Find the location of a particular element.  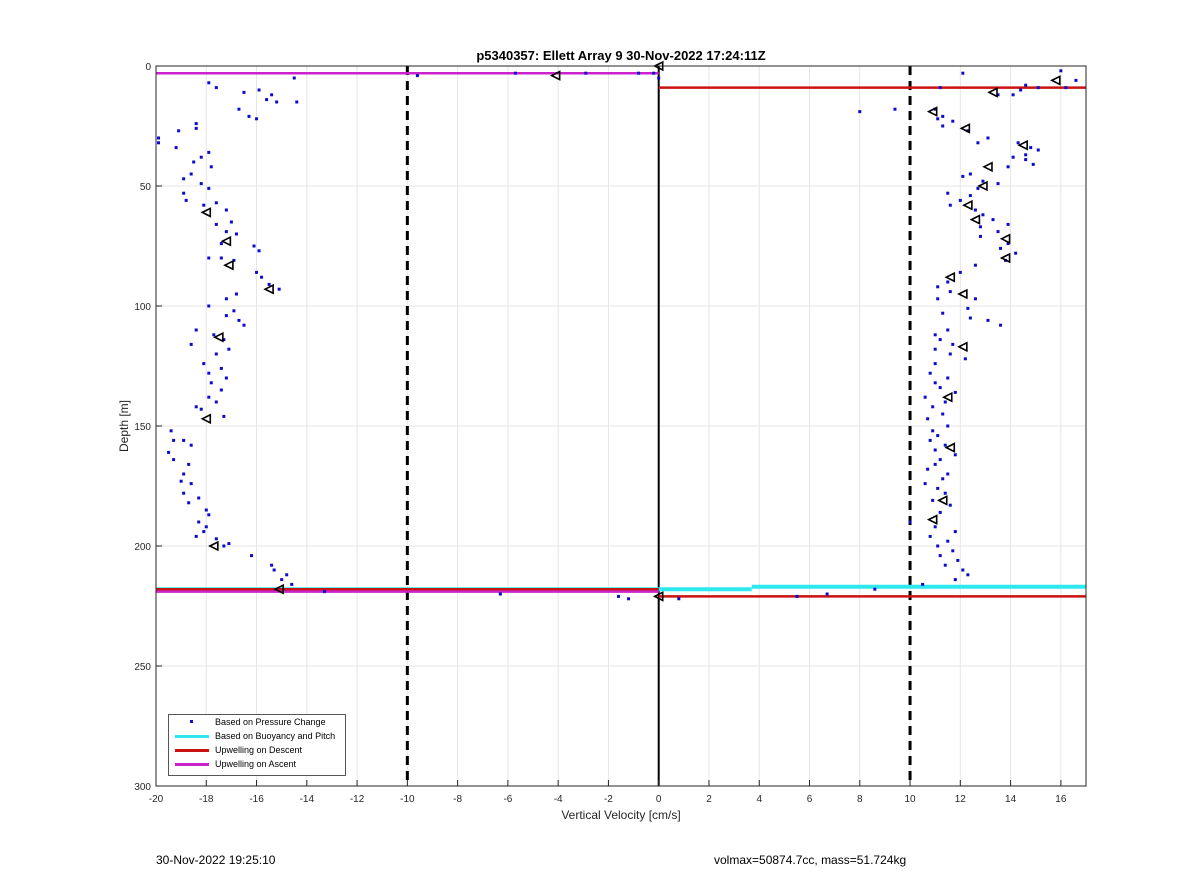

x-tick-label: -10 is located at coordinates (407, 799).